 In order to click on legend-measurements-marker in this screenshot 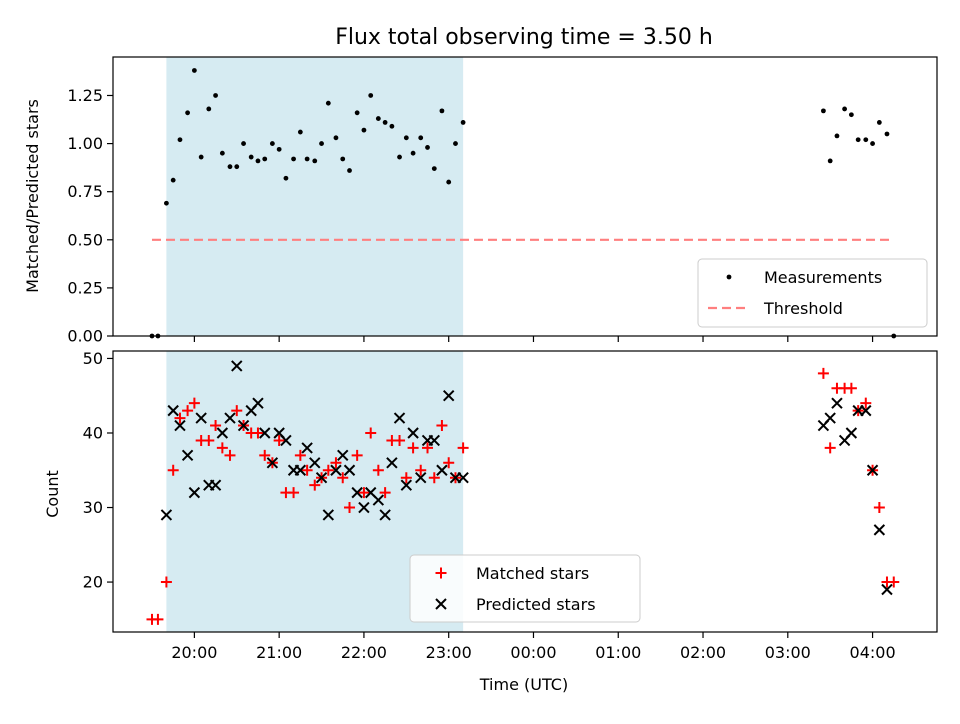, I will do `click(729, 277)`.